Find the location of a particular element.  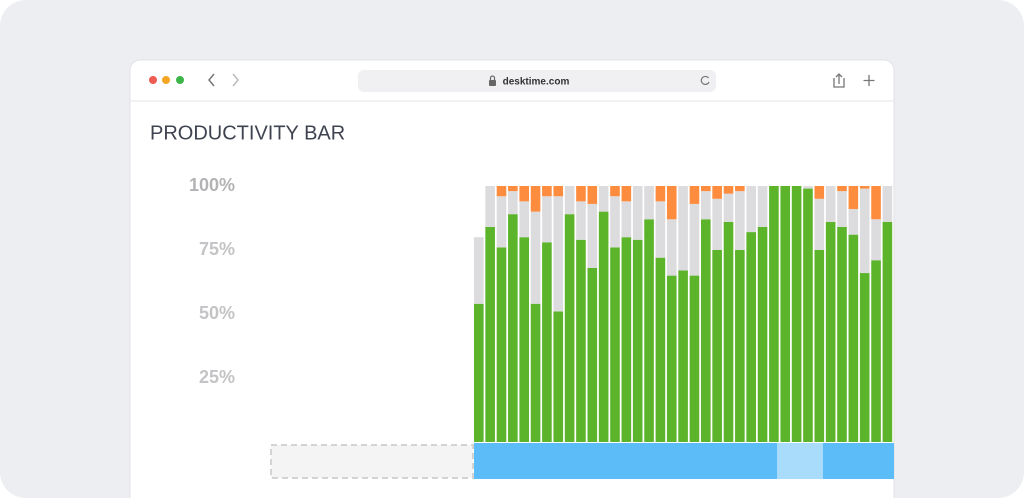

forward-button is located at coordinates (235, 80).